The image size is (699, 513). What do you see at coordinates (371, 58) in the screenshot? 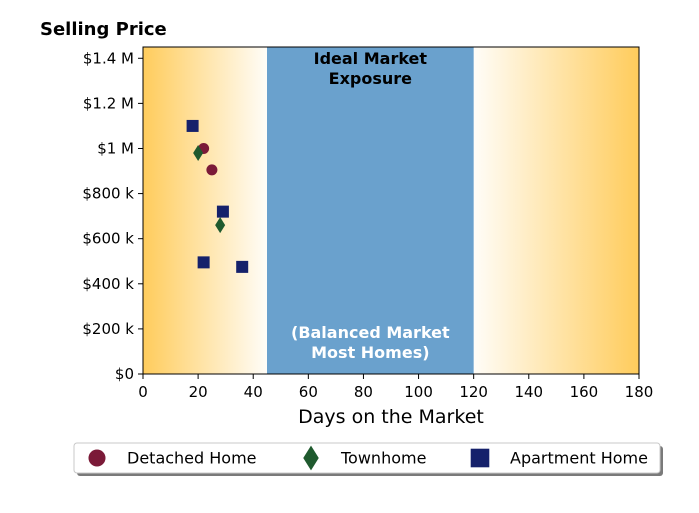
I see `band-label-top-line: Ideal Market` at bounding box center [371, 58].